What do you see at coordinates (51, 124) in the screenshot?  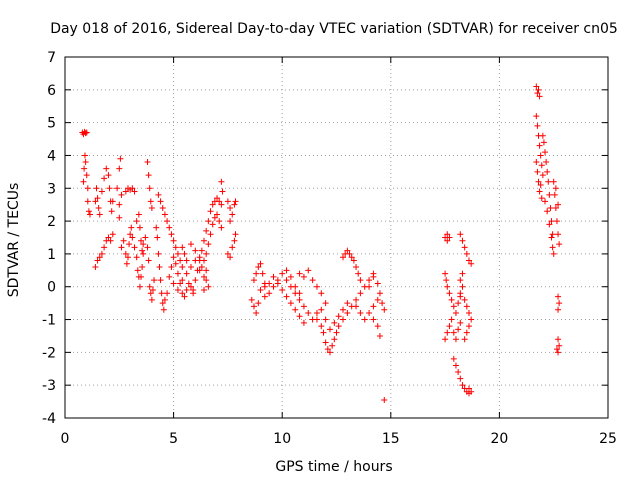 I see `y-tick-label: 5` at bounding box center [51, 124].